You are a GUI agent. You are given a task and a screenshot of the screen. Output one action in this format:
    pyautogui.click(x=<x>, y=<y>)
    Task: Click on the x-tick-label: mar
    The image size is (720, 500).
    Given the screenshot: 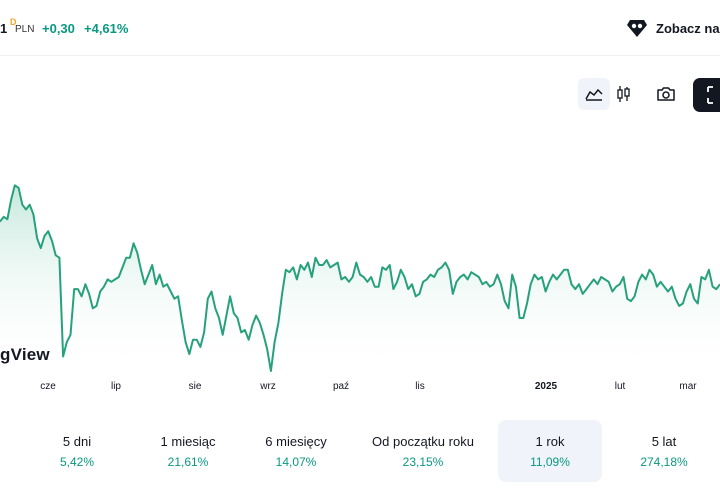 What is the action you would take?
    pyautogui.click(x=688, y=386)
    